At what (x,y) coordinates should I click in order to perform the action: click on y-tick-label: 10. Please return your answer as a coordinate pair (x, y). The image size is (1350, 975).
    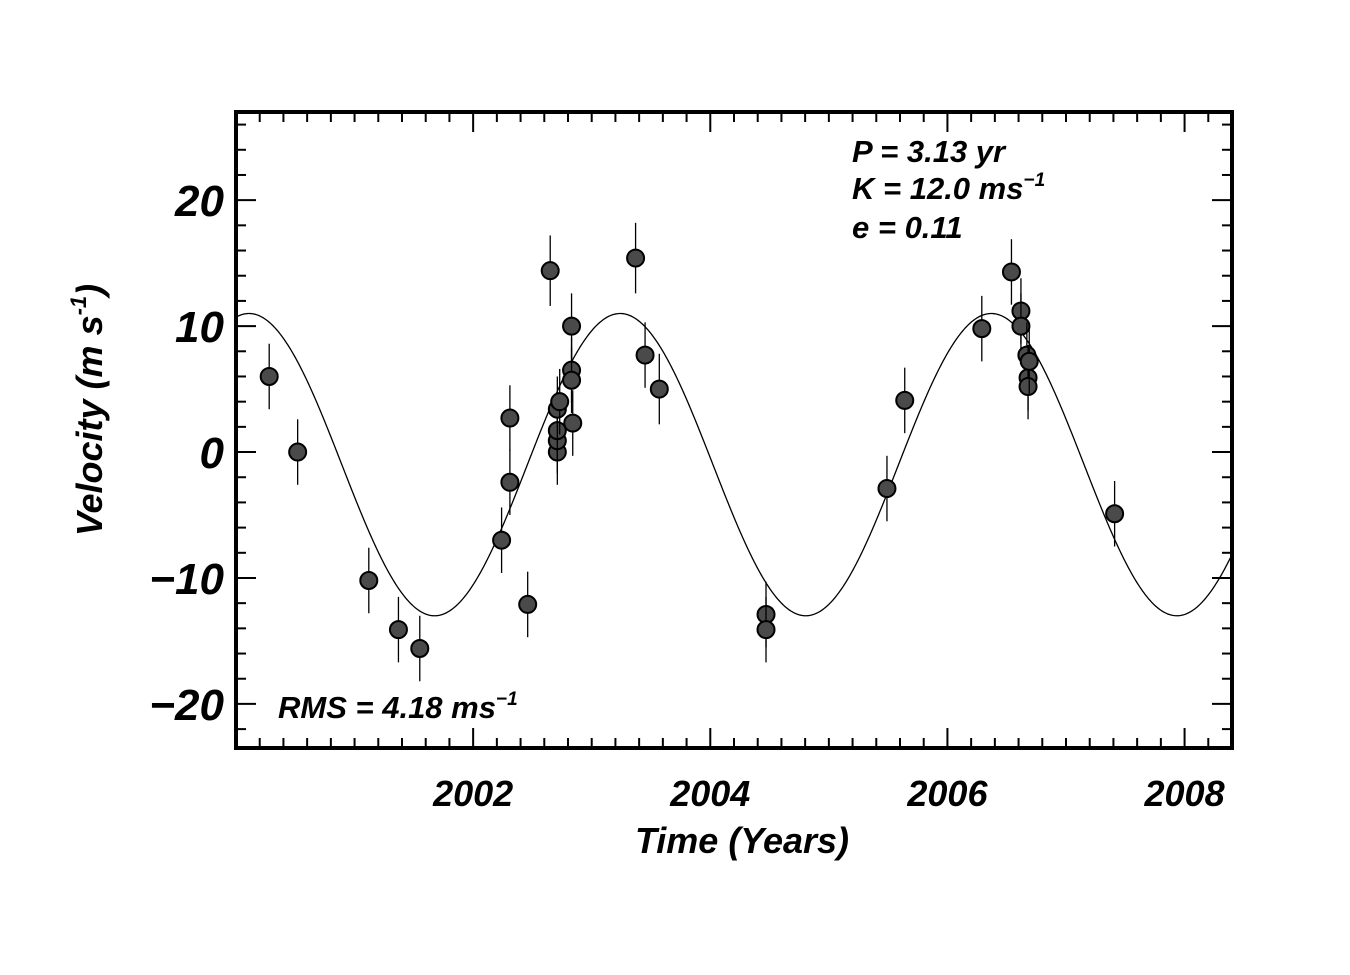
    Looking at the image, I should click on (199, 327).